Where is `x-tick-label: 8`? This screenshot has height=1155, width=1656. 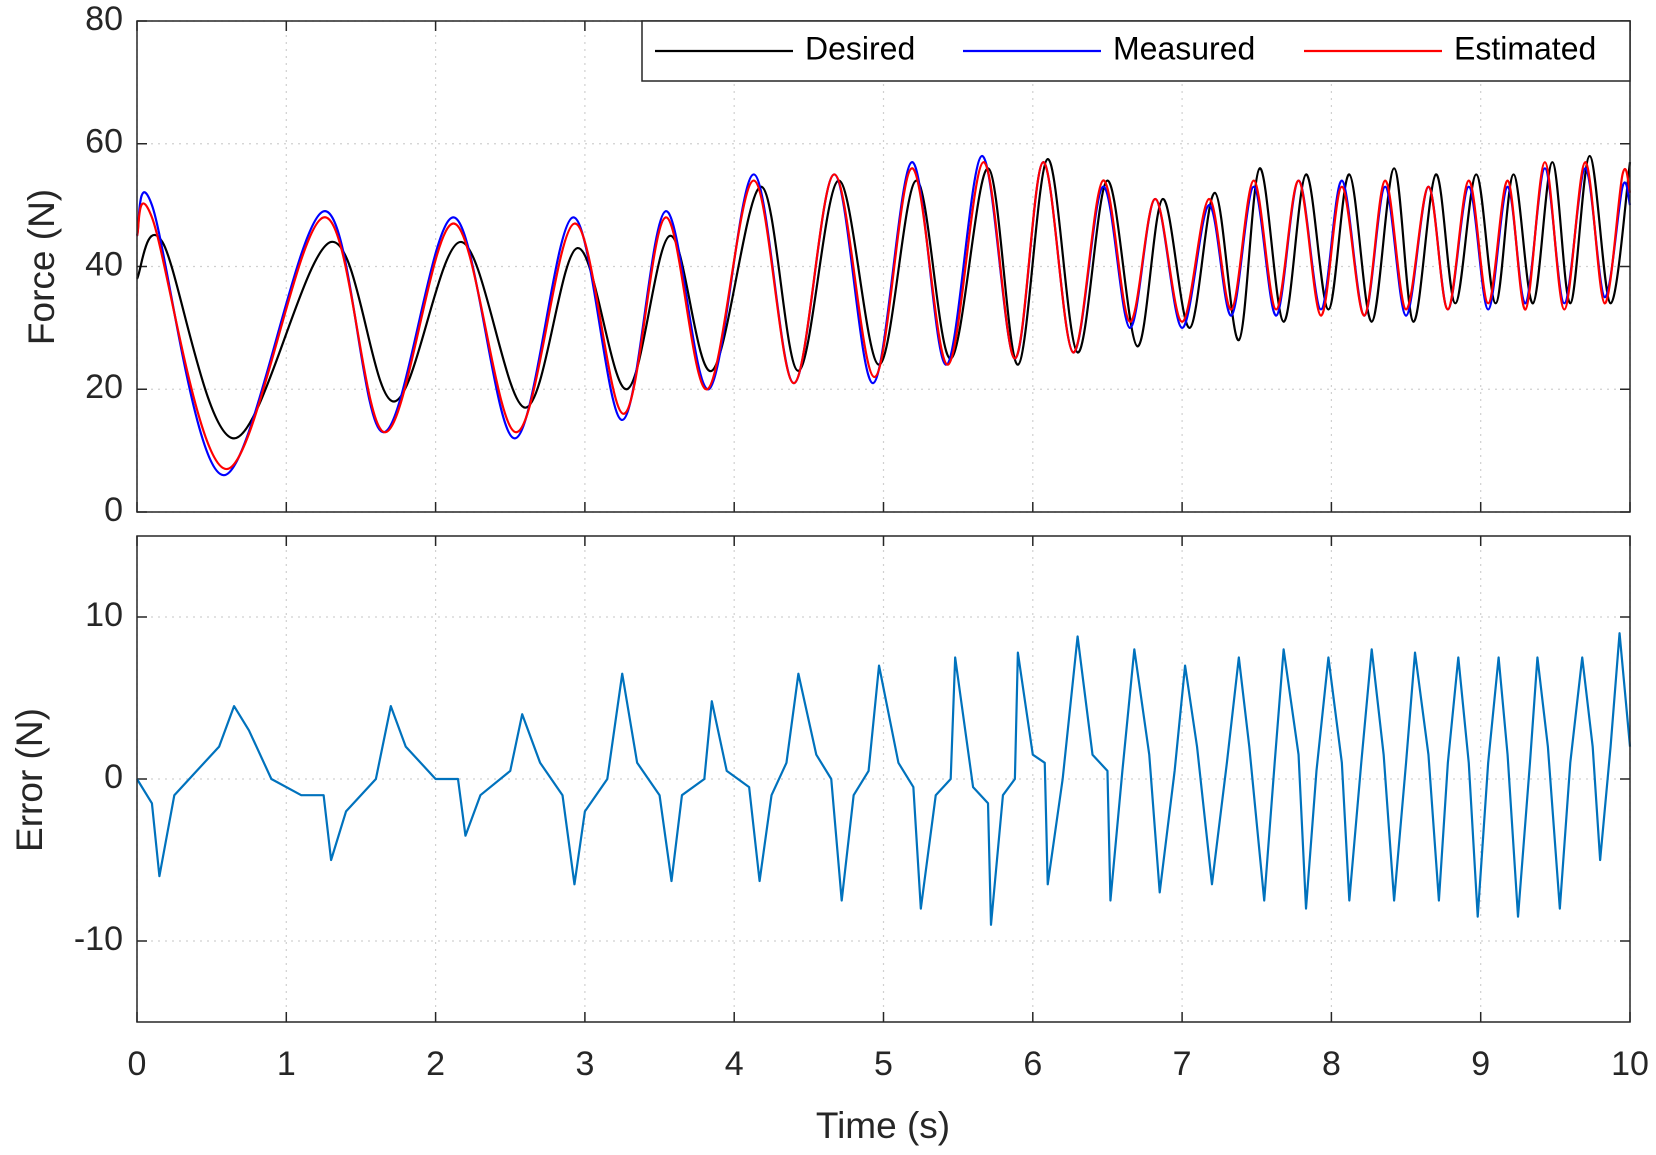 x-tick-label: 8 is located at coordinates (1331, 1064).